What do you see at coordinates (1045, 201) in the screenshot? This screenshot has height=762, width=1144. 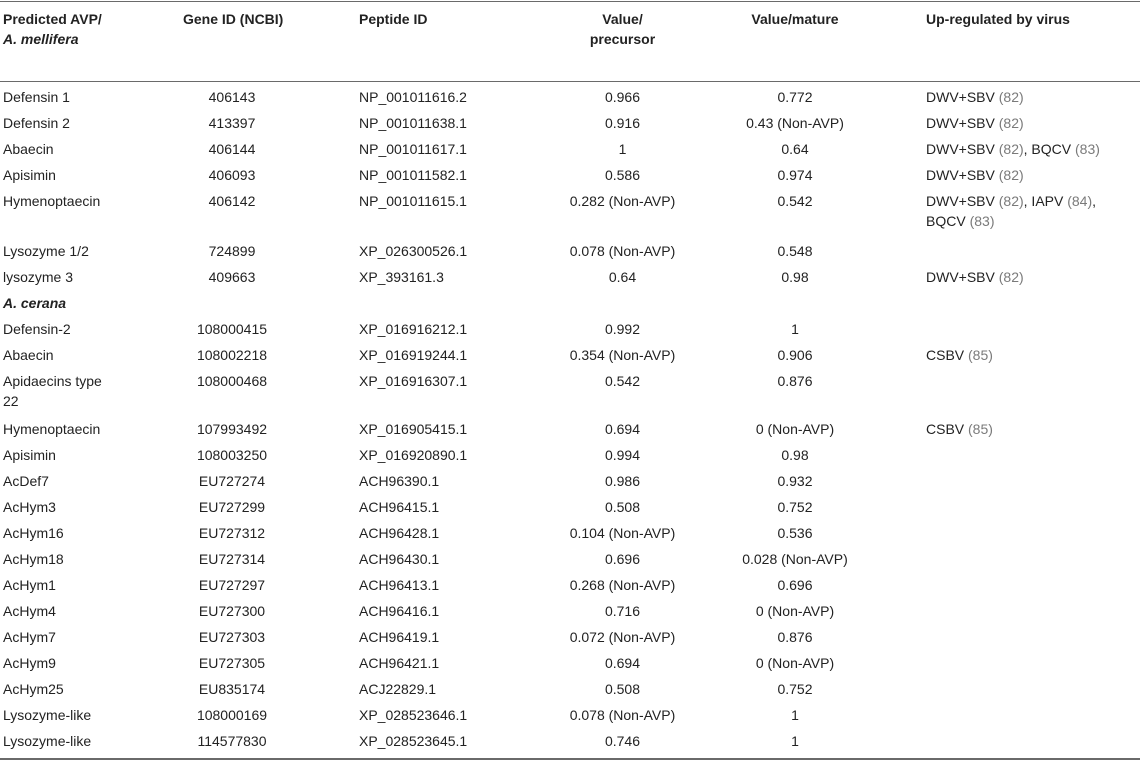 I see `virus-text: , IAPV` at bounding box center [1045, 201].